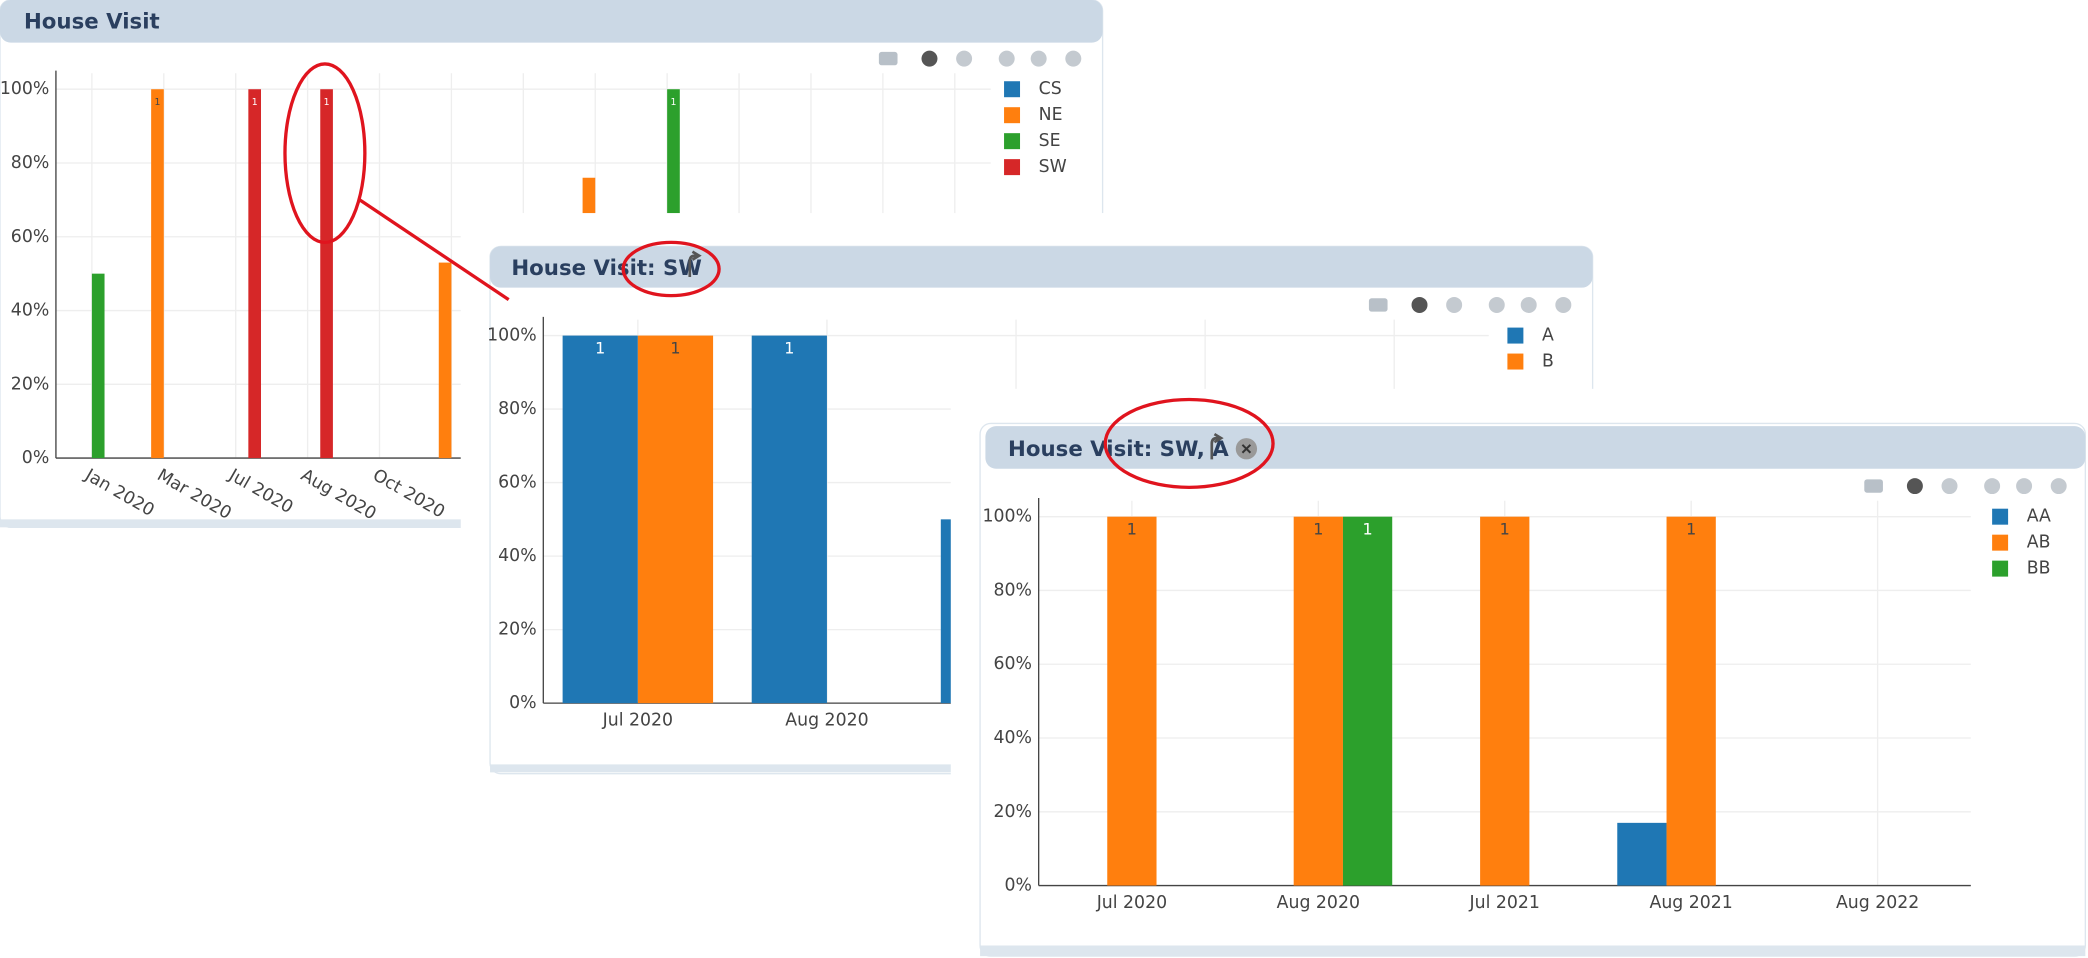  What do you see at coordinates (1504, 903) in the screenshot?
I see `x-tick-label: Jul 2021` at bounding box center [1504, 903].